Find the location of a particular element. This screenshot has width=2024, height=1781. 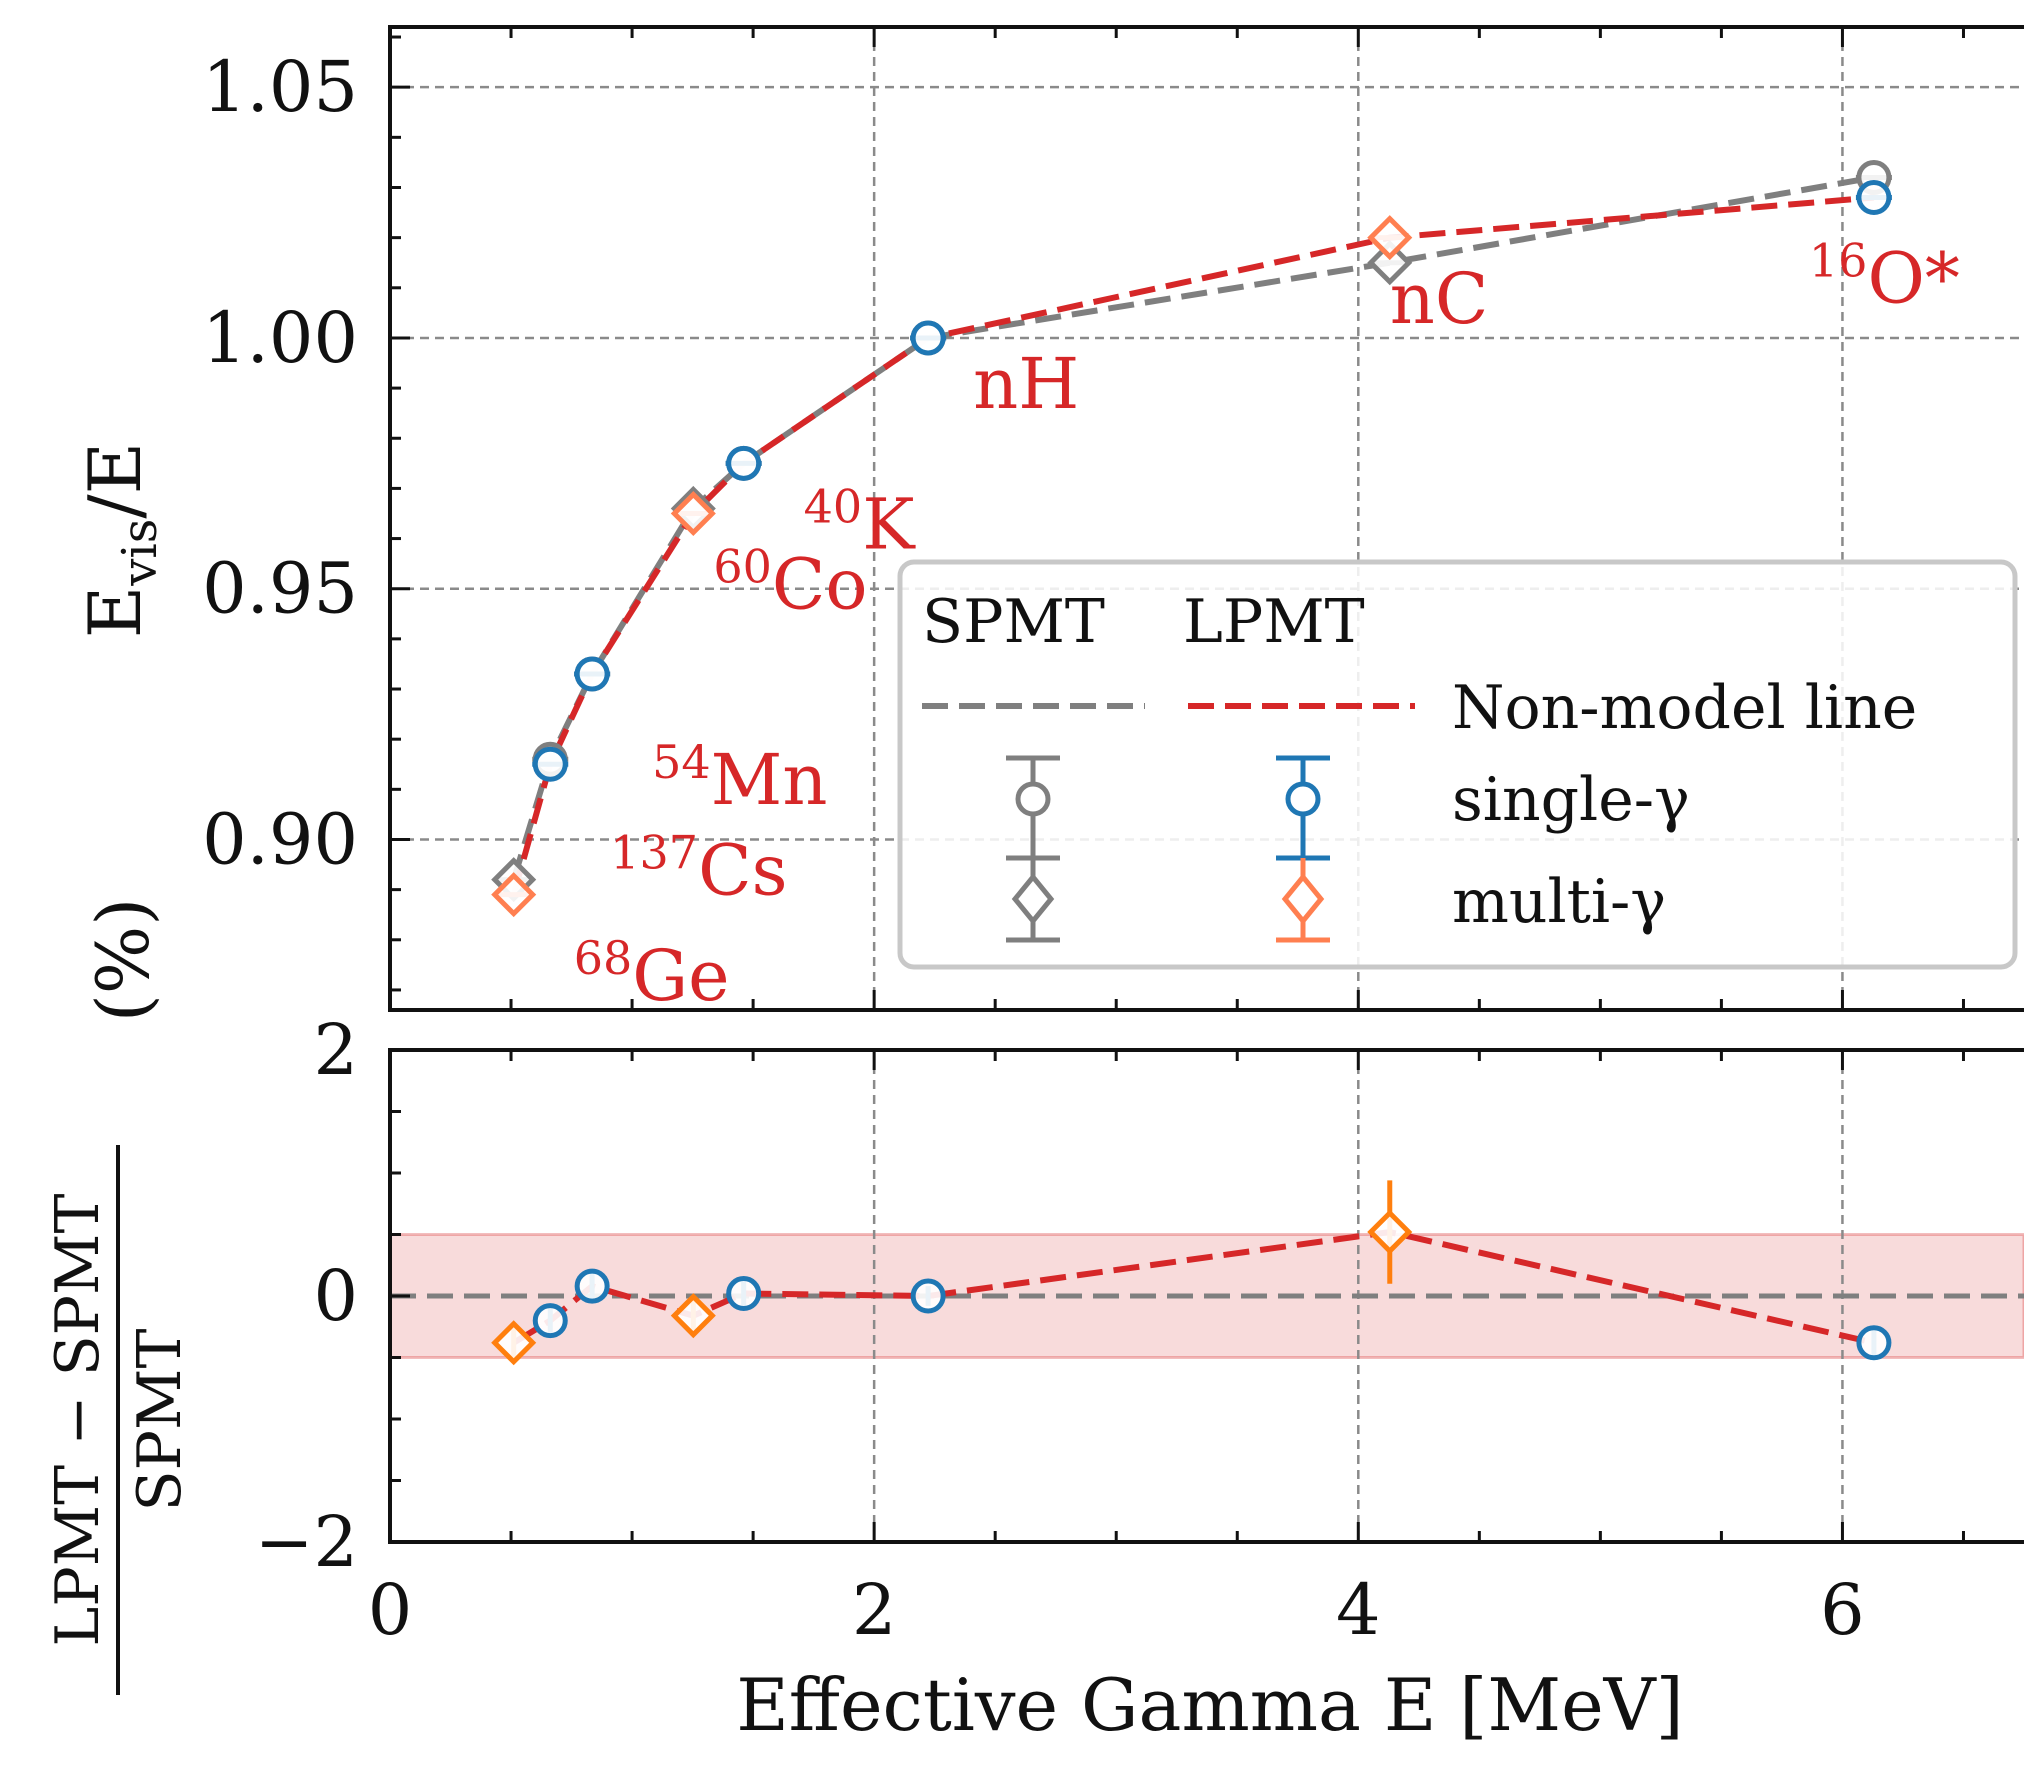

xtick-label: 4 is located at coordinates (1358, 1610).